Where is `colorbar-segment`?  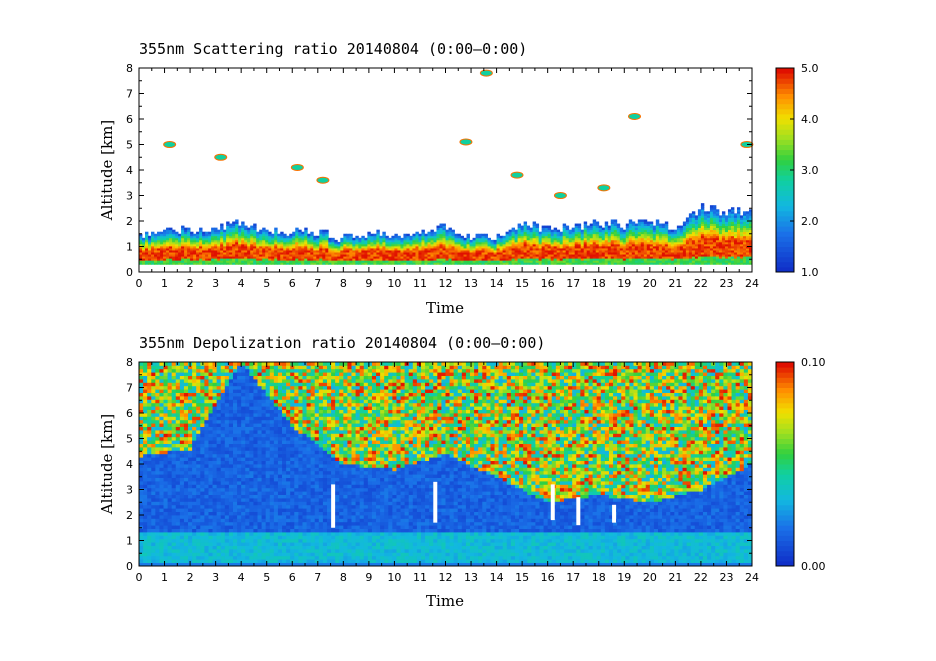
colorbar-segment is located at coordinates (785, 127).